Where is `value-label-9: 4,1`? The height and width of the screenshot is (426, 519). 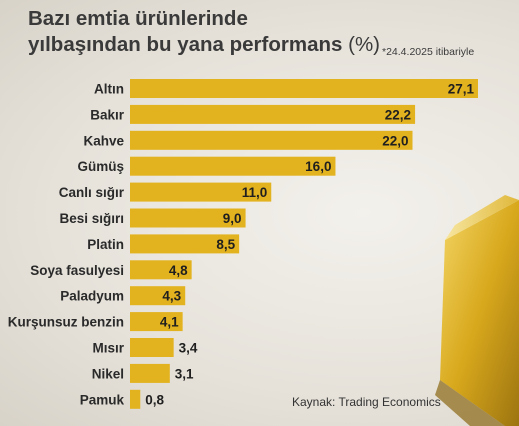
value-label-9: 4,1 is located at coordinates (169, 322).